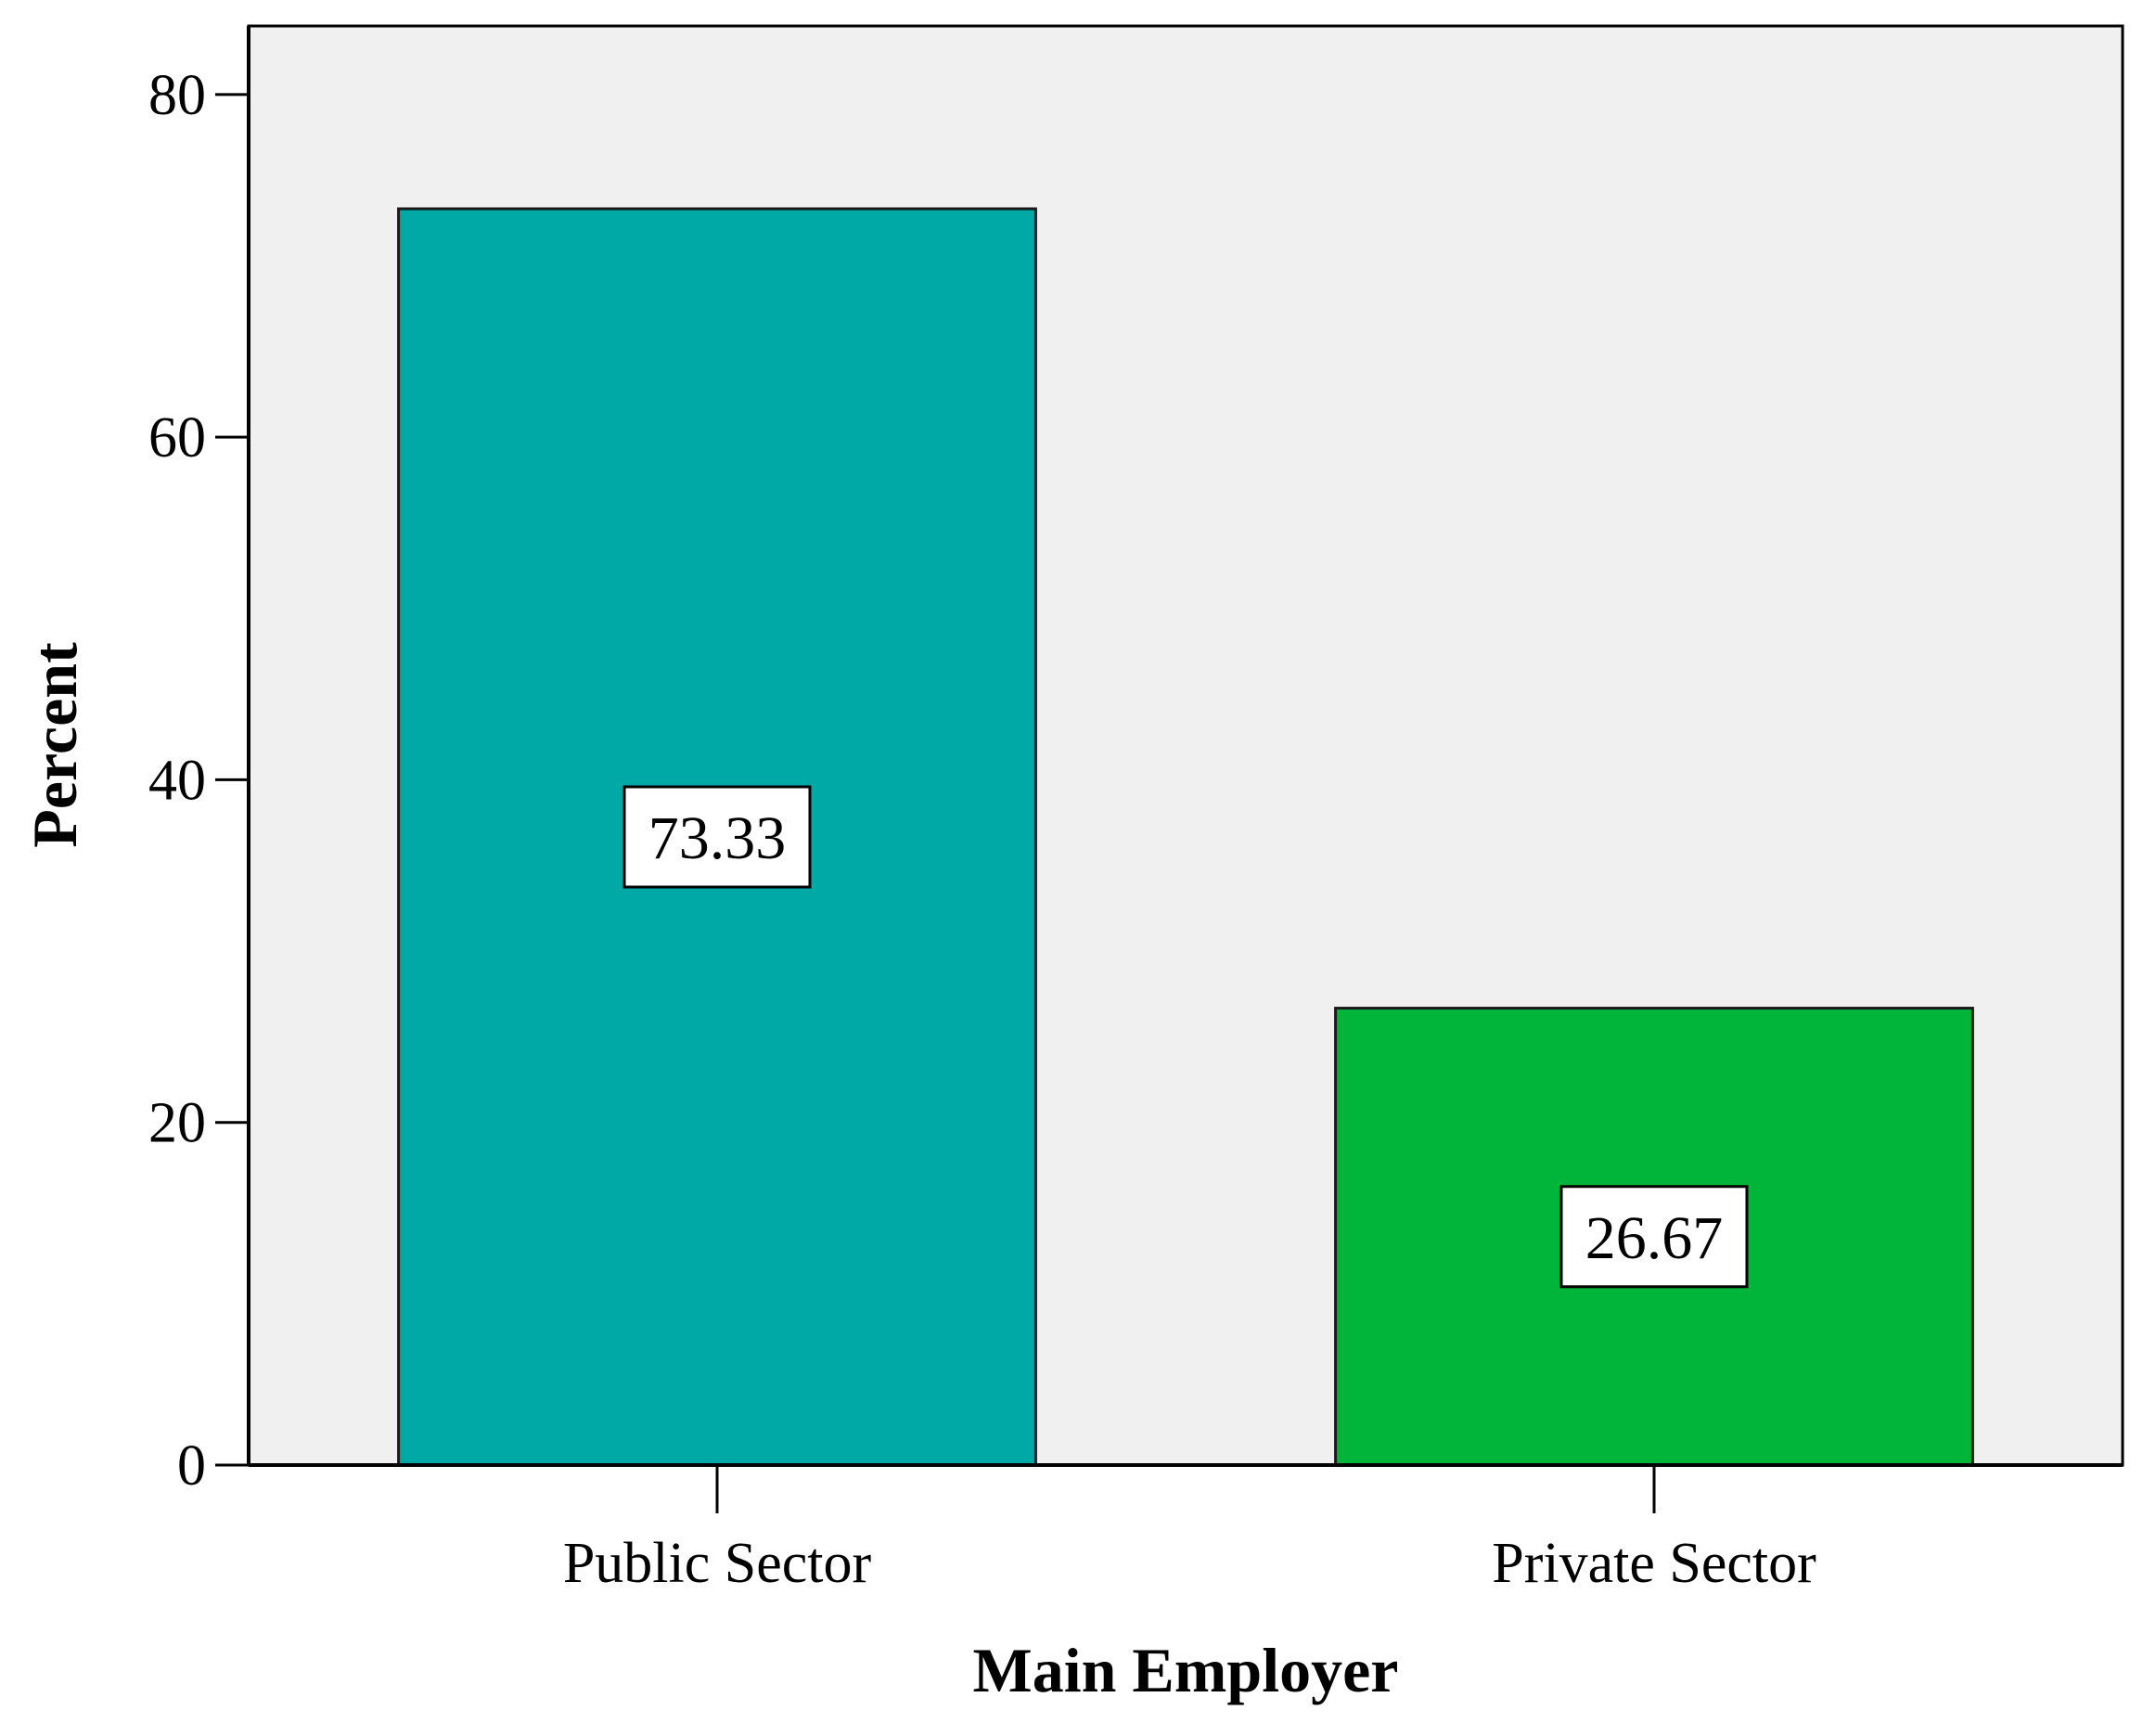  Describe the element at coordinates (717, 1563) in the screenshot. I see `x-tick-label: Public Sector` at that location.